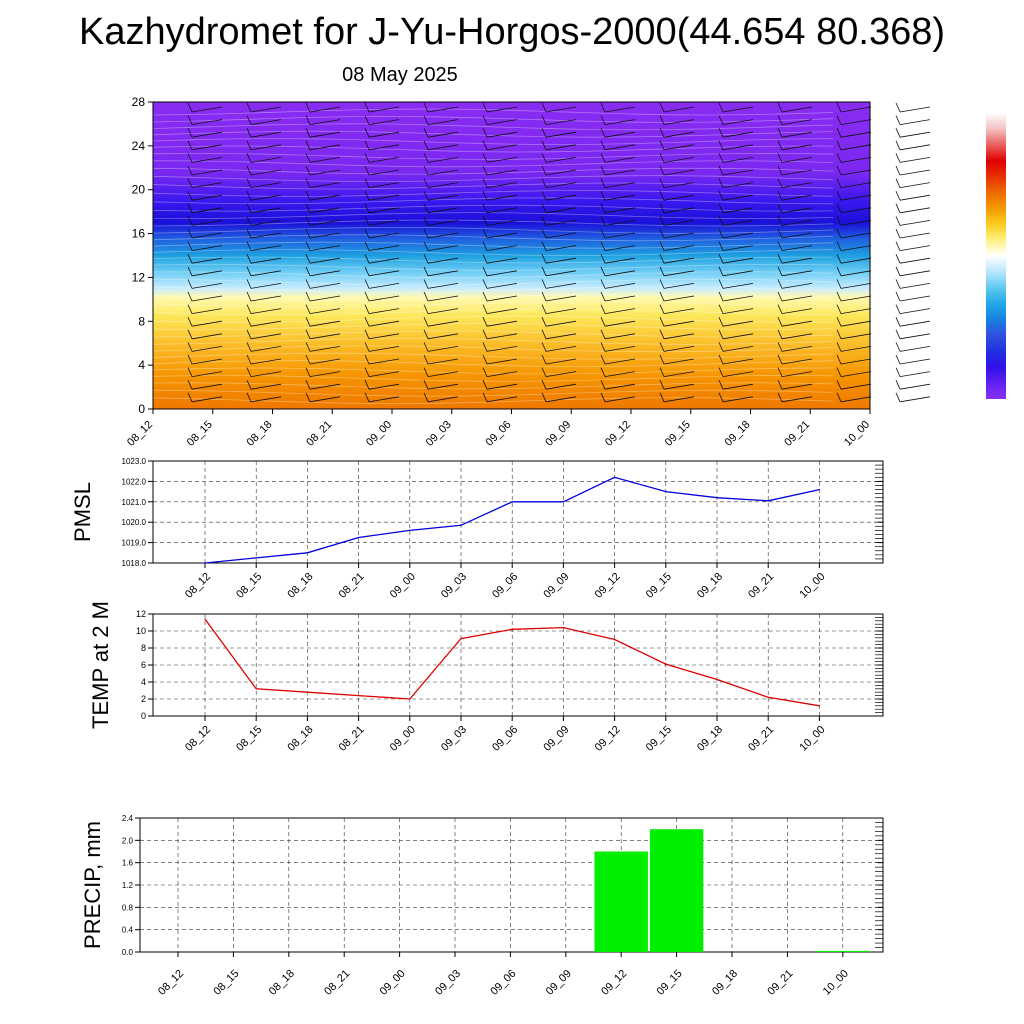  I want to click on temp-x-tick-label: 09_21, so click(761, 739).